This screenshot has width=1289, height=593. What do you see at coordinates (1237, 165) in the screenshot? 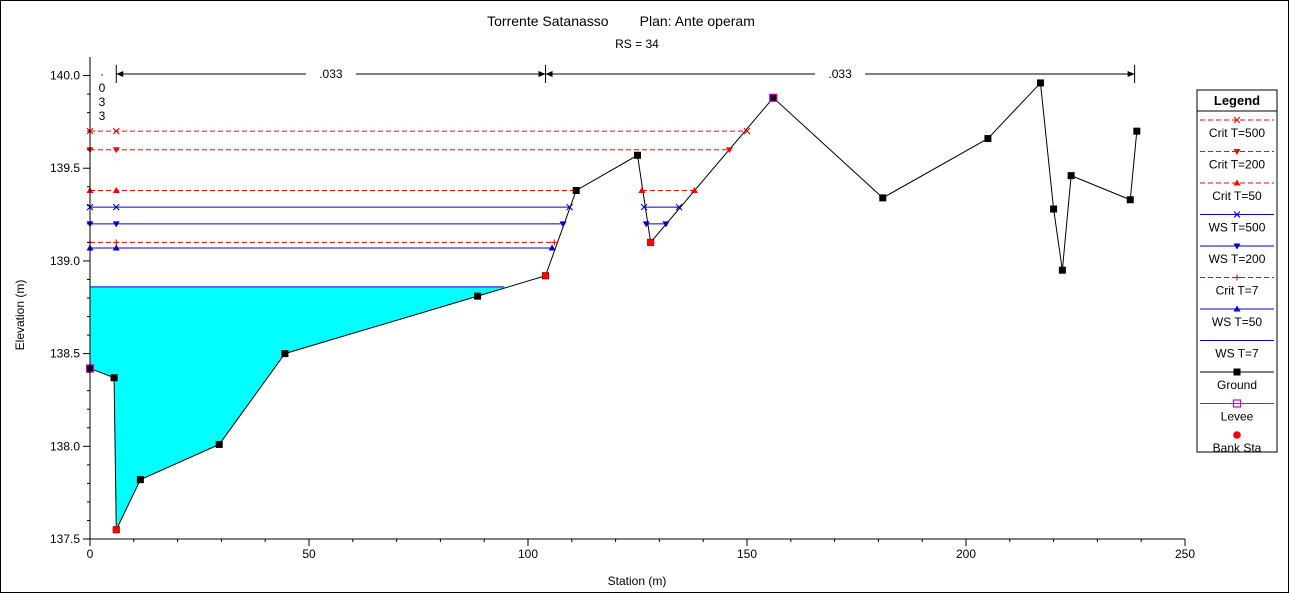
I see `legend-entry-label: Crit T=200` at bounding box center [1237, 165].